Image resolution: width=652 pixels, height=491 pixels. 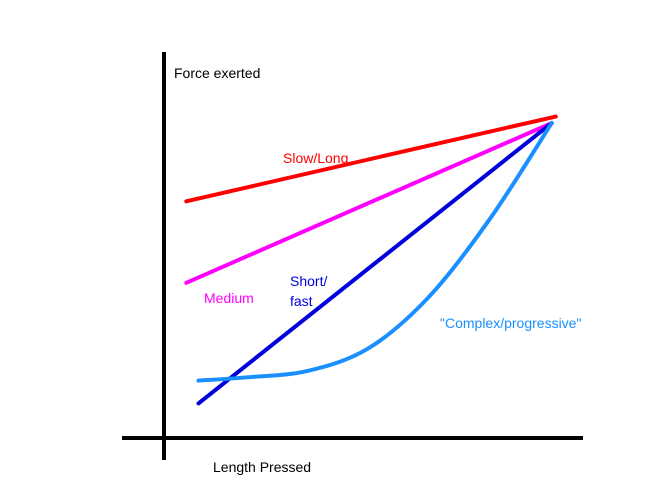 What do you see at coordinates (262, 467) in the screenshot?
I see `x-axis-label: Length Pressed` at bounding box center [262, 467].